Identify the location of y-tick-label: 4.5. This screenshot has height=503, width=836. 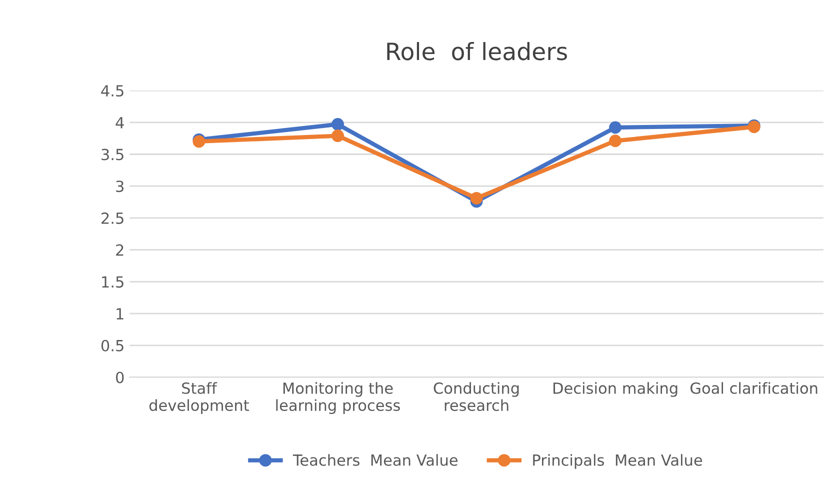
(112, 91).